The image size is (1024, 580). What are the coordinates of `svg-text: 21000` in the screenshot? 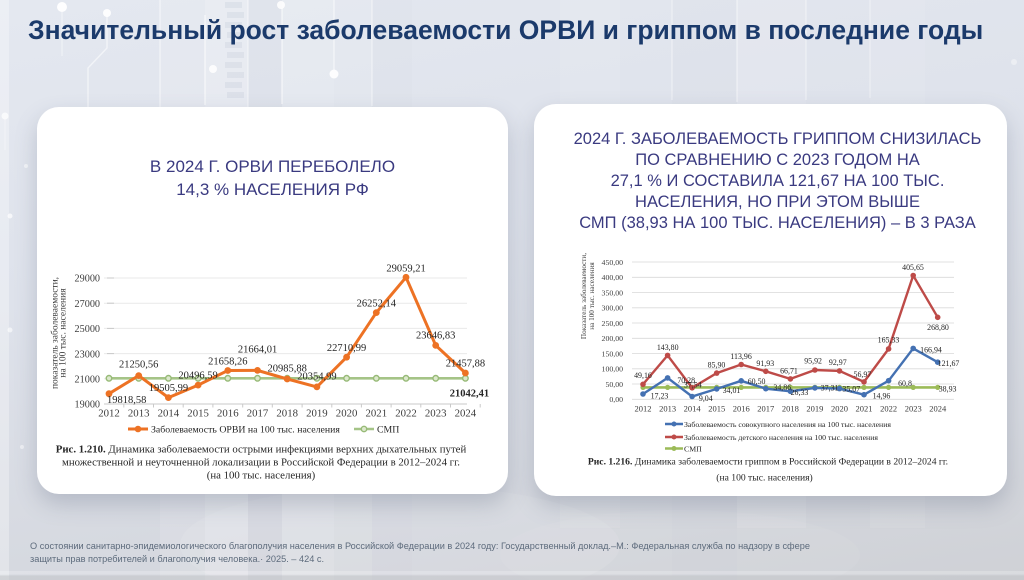 It's located at (87, 380).